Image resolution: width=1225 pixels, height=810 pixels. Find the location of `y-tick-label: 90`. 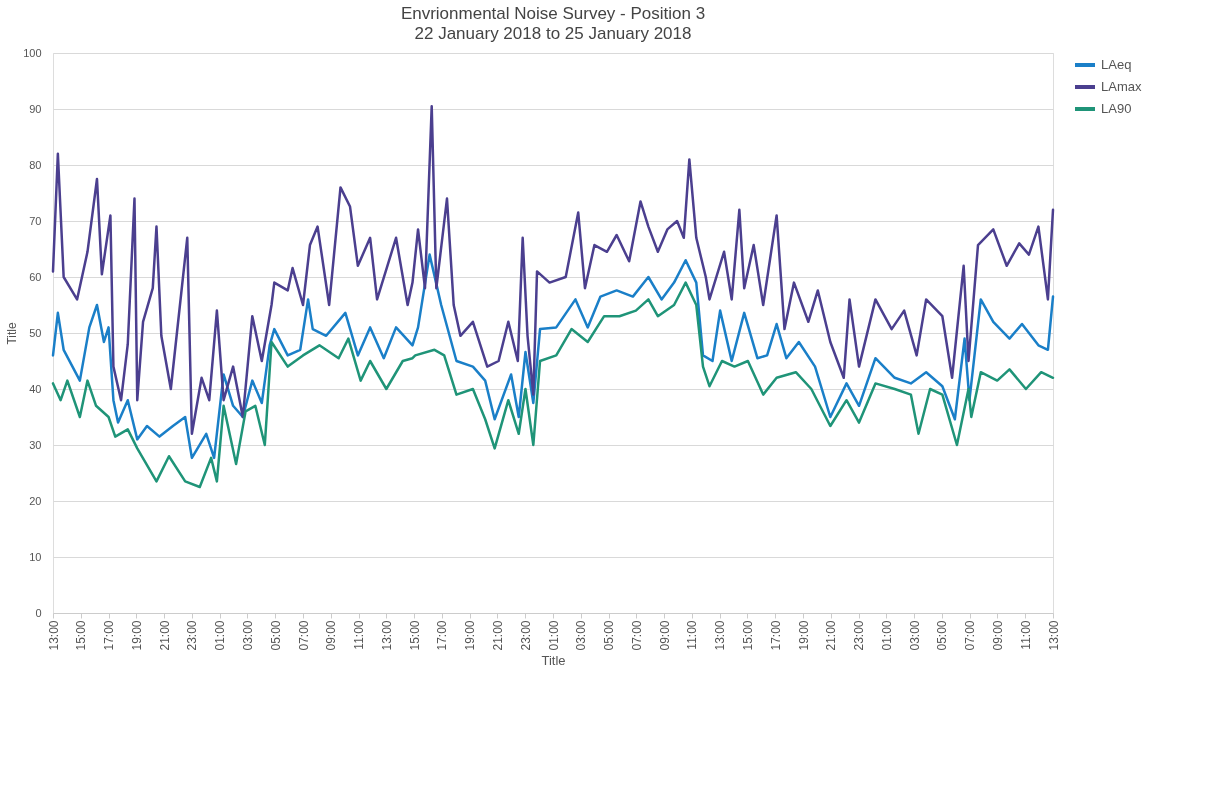

y-tick-label: 90 is located at coordinates (35, 108).